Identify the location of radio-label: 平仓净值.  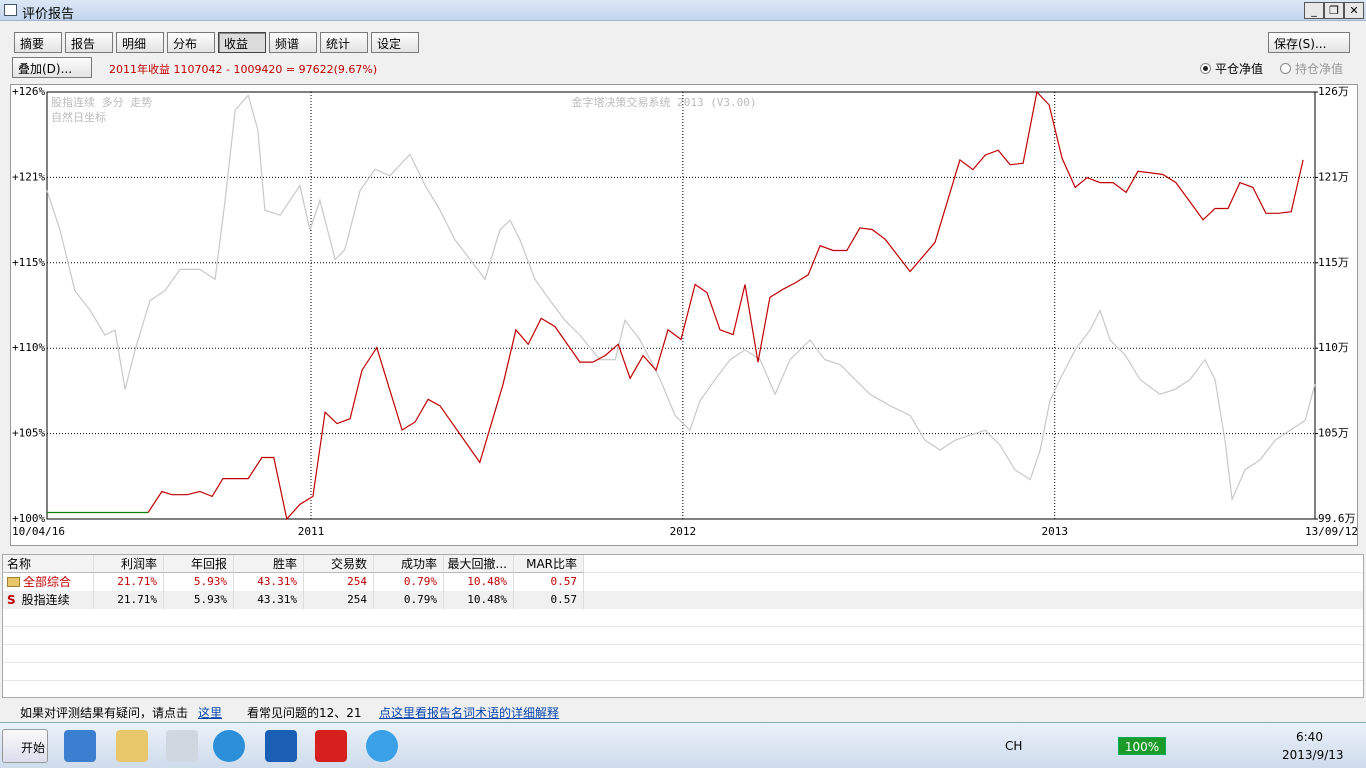
(1239, 69).